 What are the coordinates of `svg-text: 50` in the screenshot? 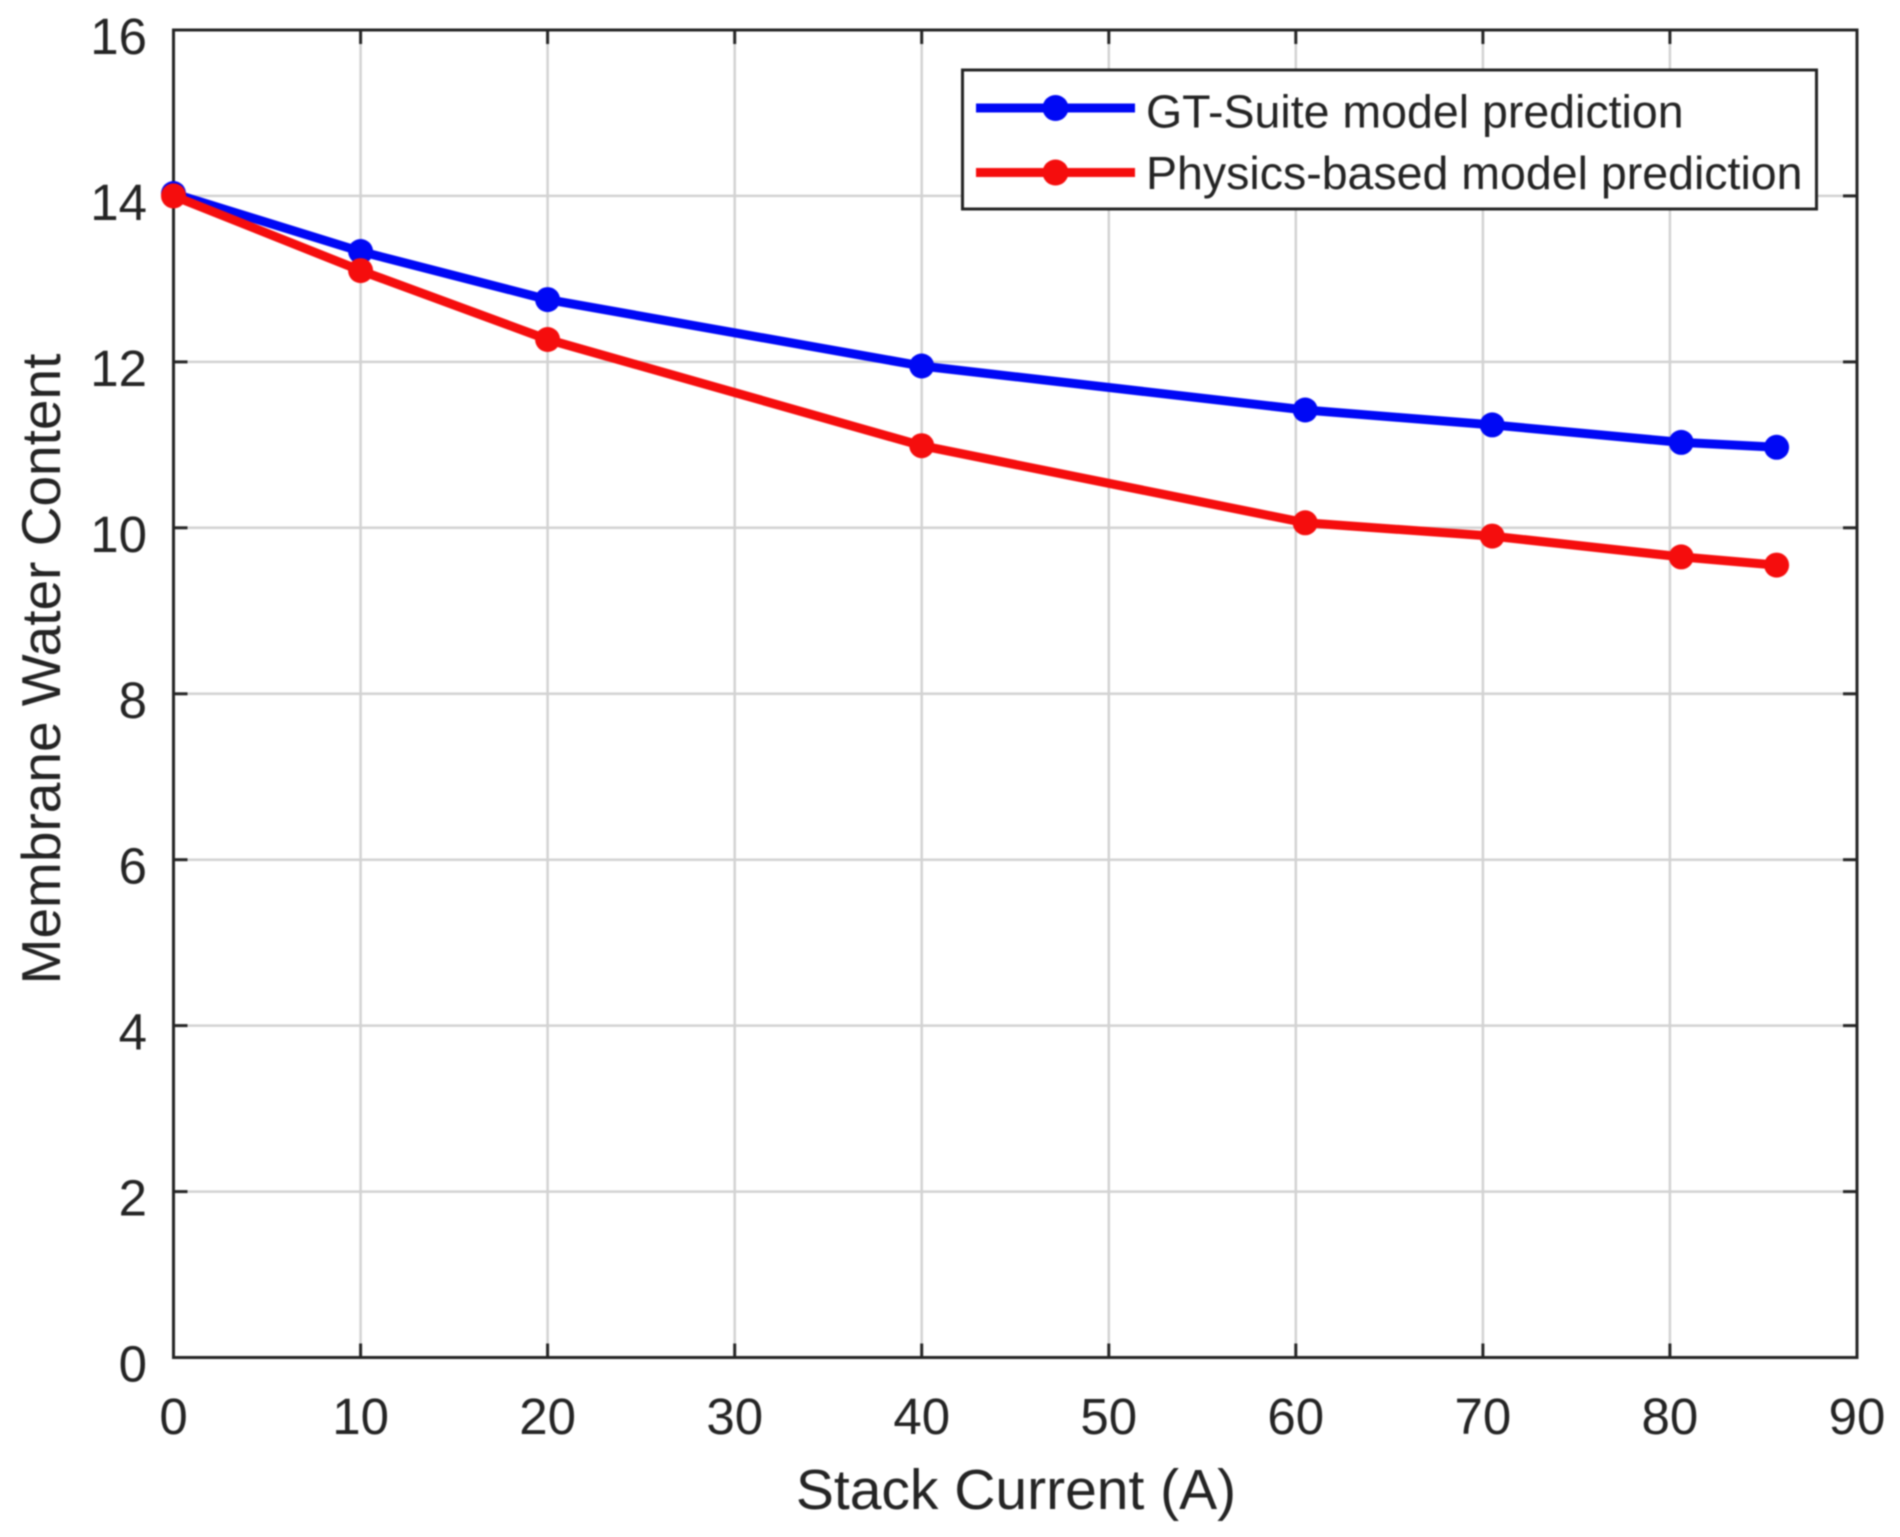 It's located at (1108, 1416).